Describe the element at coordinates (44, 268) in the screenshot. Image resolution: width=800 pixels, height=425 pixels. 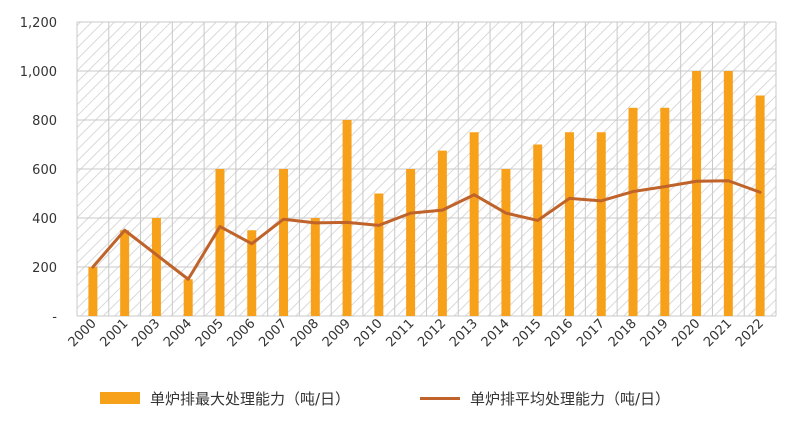
I see `y-tick-label: 200` at that location.